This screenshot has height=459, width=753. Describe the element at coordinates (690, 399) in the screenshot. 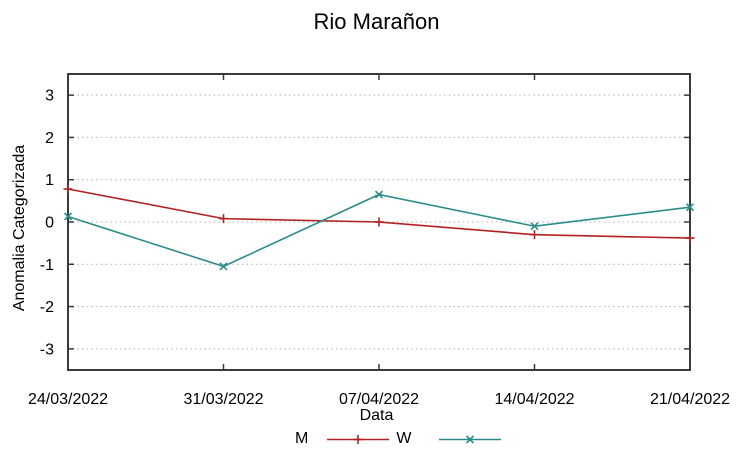

I see `x-tick-label: 21/04/2022` at that location.